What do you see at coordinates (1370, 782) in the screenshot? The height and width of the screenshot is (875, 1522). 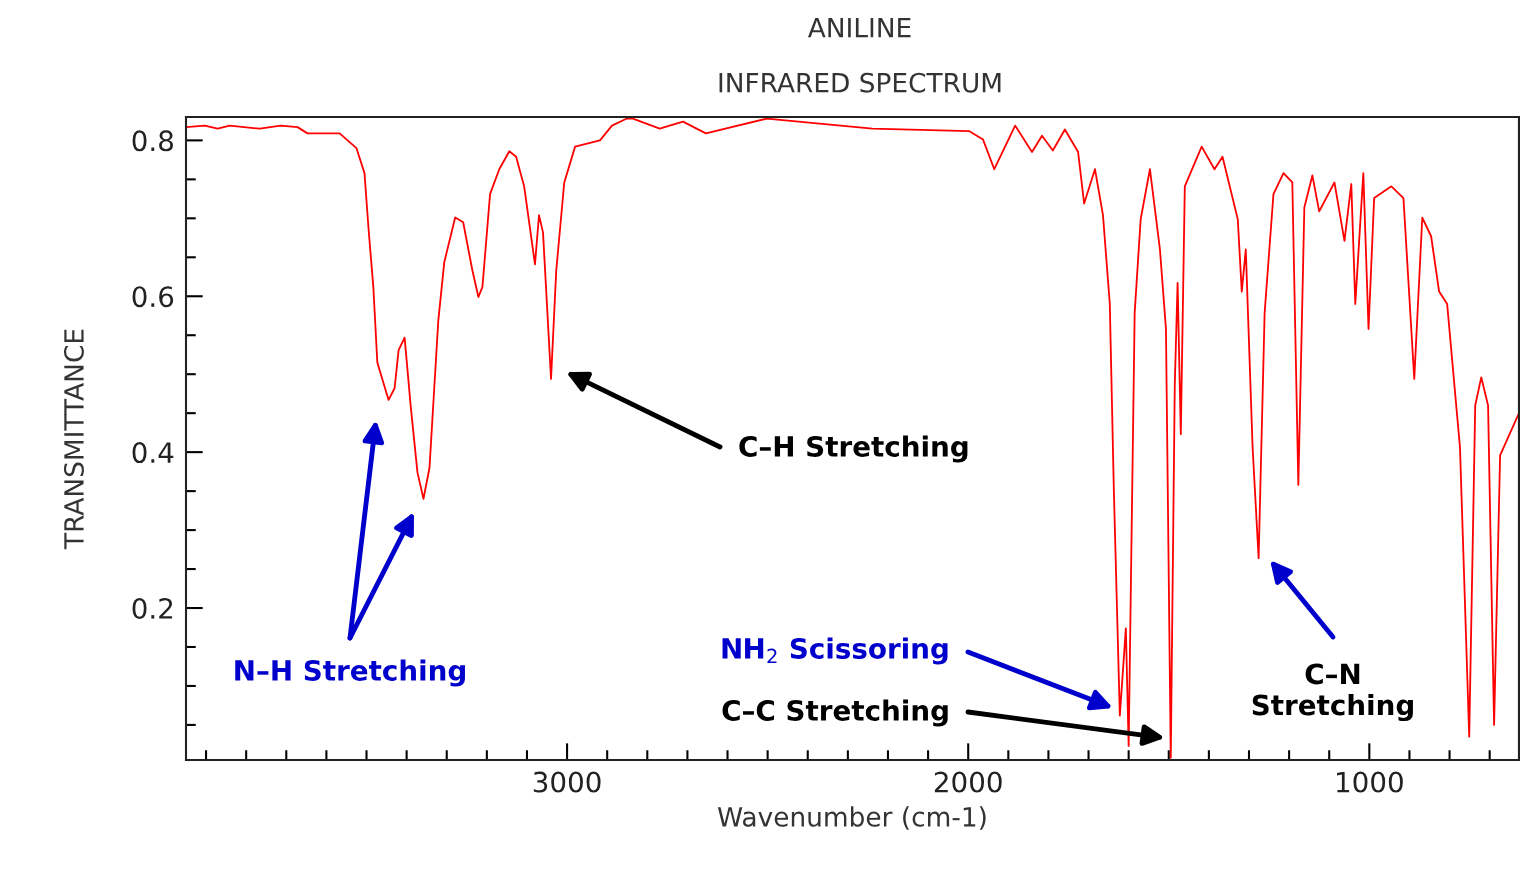 I see `x-tick-label: 1000` at bounding box center [1370, 782].